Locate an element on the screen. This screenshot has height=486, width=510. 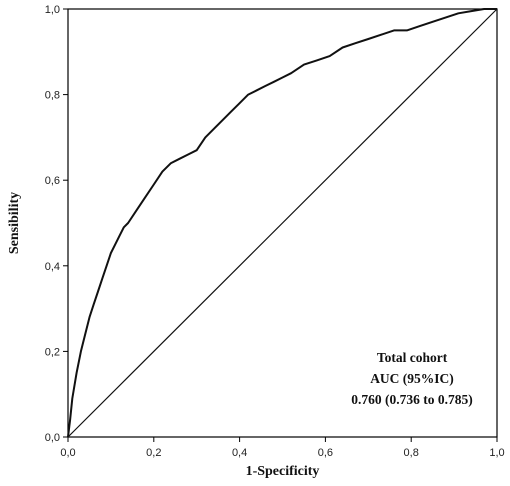
annotation-cohort: Total cohort is located at coordinates (412, 357).